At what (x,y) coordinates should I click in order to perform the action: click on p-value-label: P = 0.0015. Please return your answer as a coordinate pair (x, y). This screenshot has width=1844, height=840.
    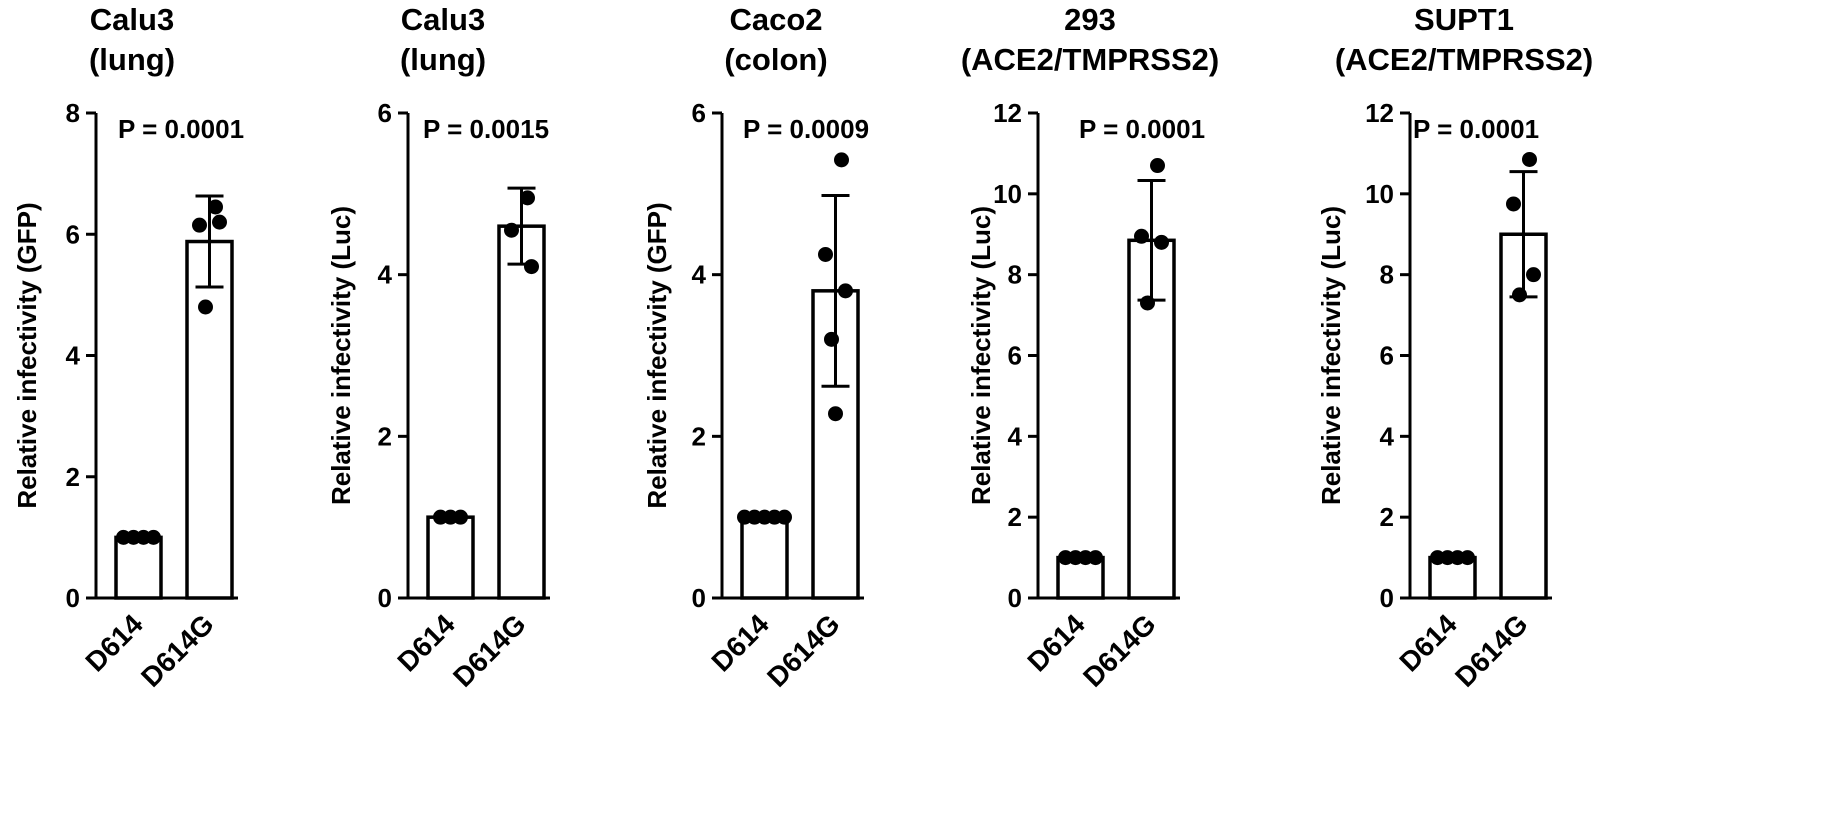
    Looking at the image, I should click on (486, 129).